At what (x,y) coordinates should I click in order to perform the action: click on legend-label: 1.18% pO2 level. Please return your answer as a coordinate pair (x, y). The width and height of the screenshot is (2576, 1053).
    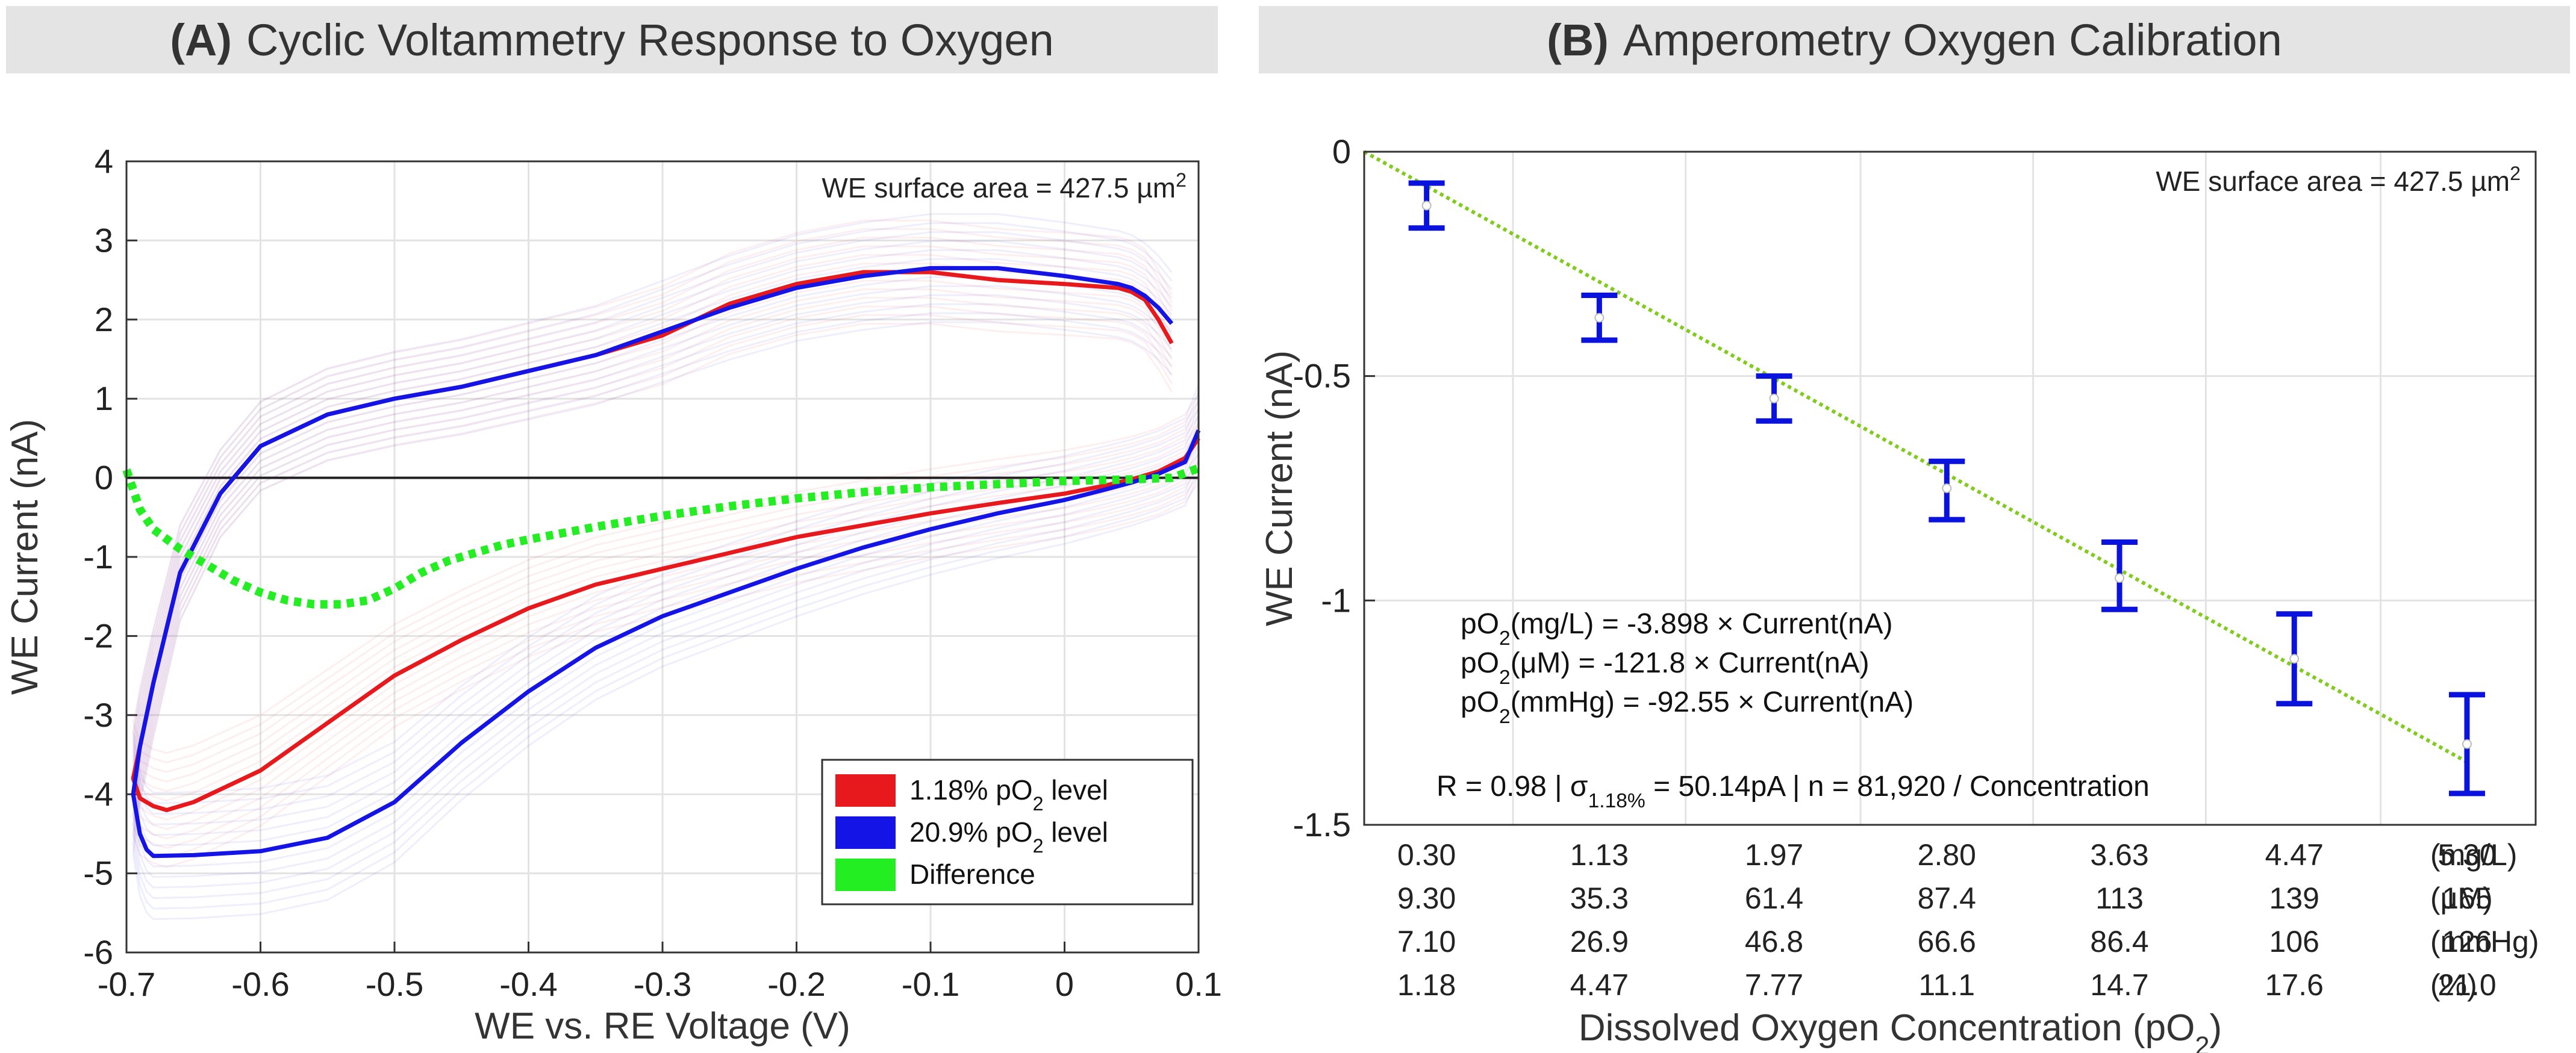
    Looking at the image, I should click on (1008, 794).